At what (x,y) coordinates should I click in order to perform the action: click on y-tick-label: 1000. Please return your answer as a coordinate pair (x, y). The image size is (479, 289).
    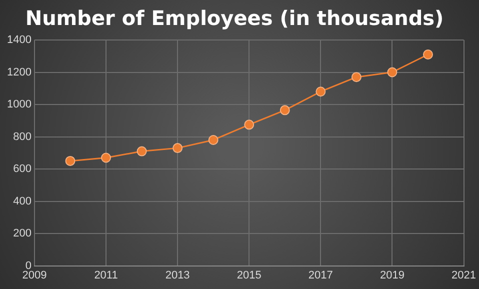
    Looking at the image, I should click on (19, 104).